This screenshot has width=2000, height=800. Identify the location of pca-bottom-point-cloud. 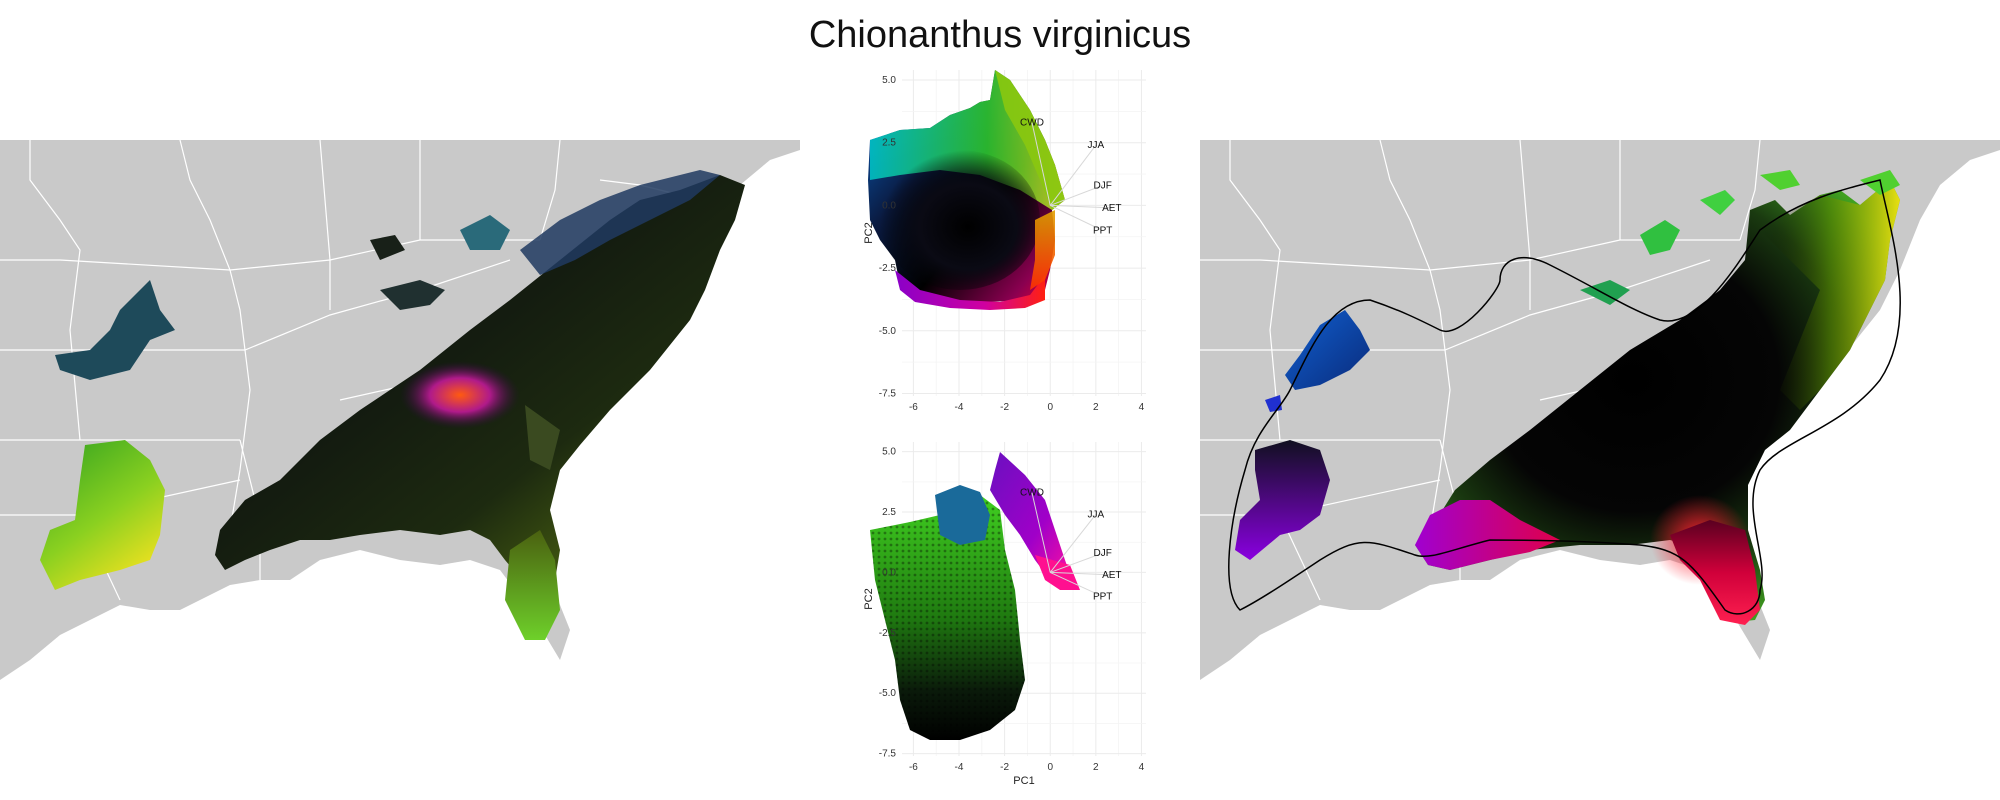
(975, 596).